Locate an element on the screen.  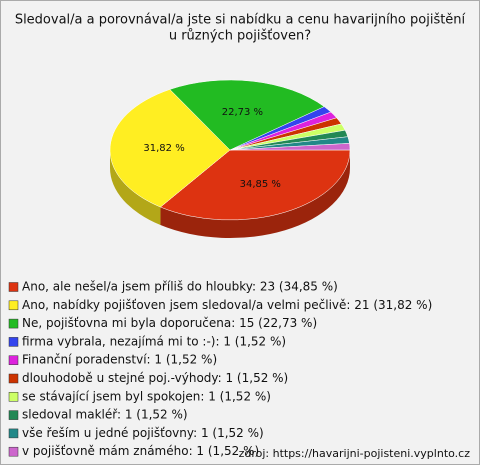
legend-label: vše řeším u jedné pojišťovny: 1 (1,52 %) is located at coordinates (143, 433).